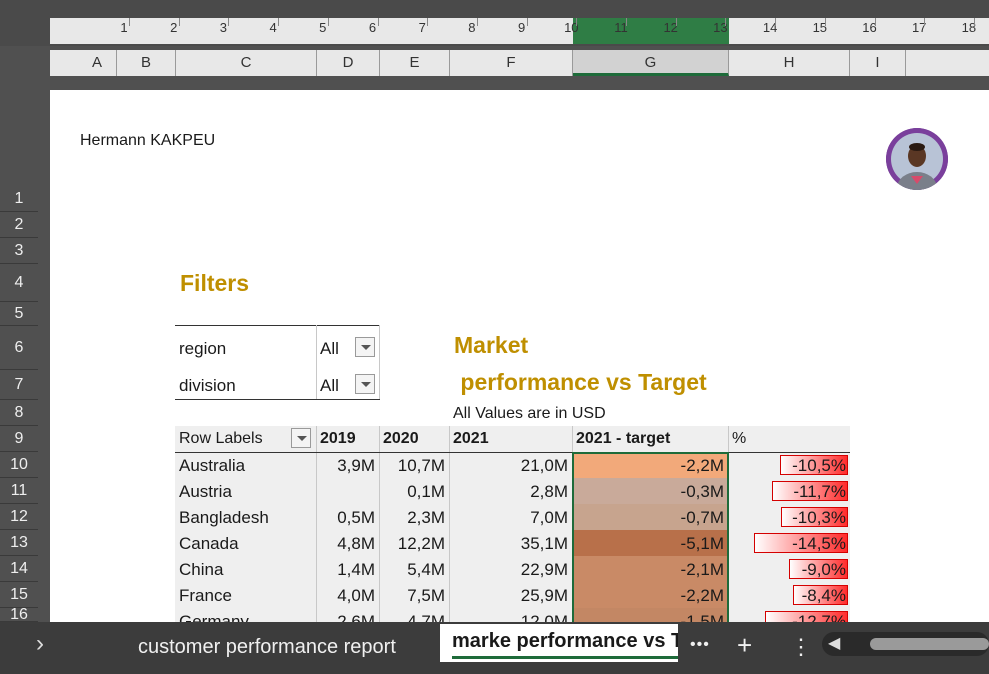 The image size is (989, 674). Describe the element at coordinates (511, 63) in the screenshot. I see `column-header-f: F` at that location.